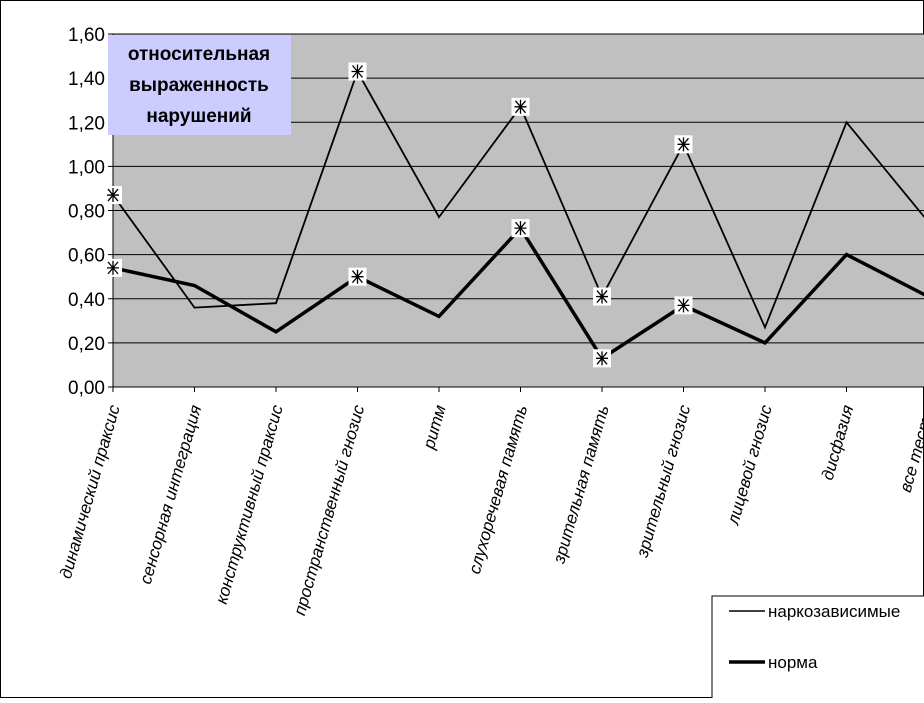  Describe the element at coordinates (86, 300) in the screenshot. I see `y-tick-label: 0,40` at that location.